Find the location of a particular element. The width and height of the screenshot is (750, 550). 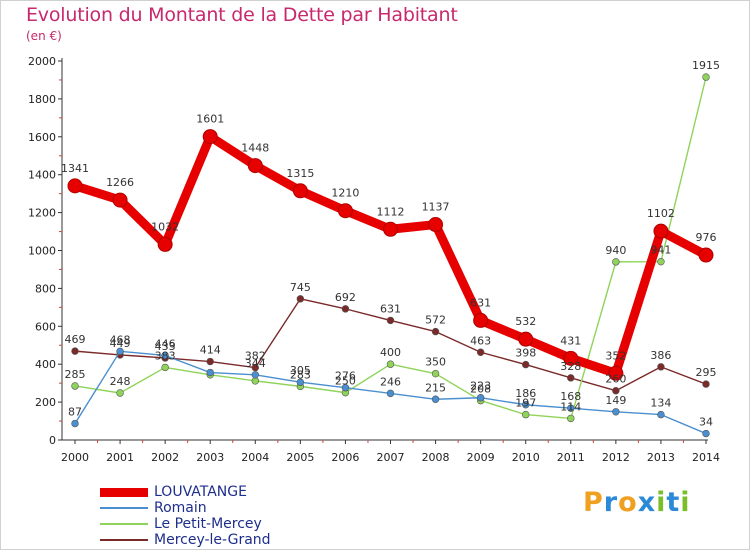

data-label-mercey-le-grand: 469 is located at coordinates (75, 339).